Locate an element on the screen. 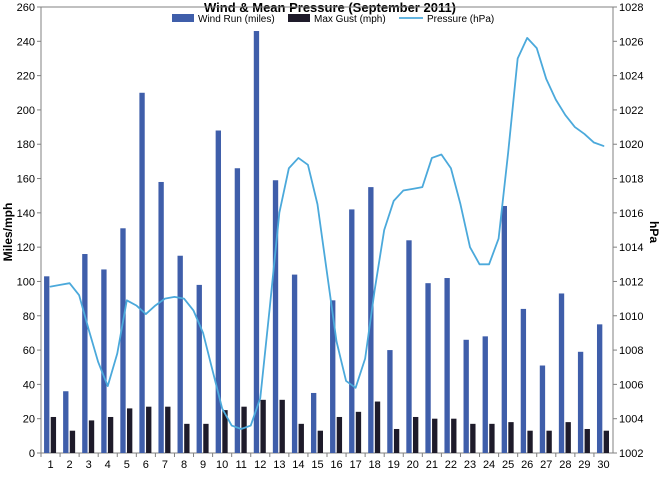 Image resolution: width=662 pixels, height=481 pixels. y-tick-label: 260 is located at coordinates (26, 8).